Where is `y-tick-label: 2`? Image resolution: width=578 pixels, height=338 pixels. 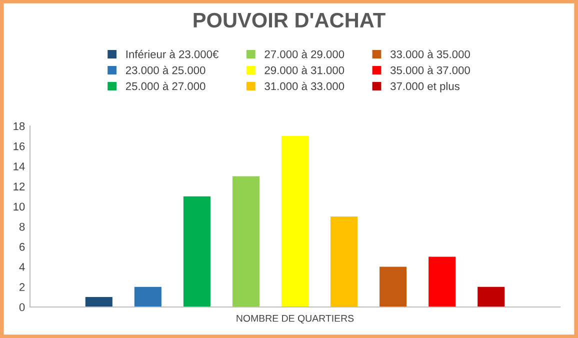 y-tick-label: 2 is located at coordinates (22, 287).